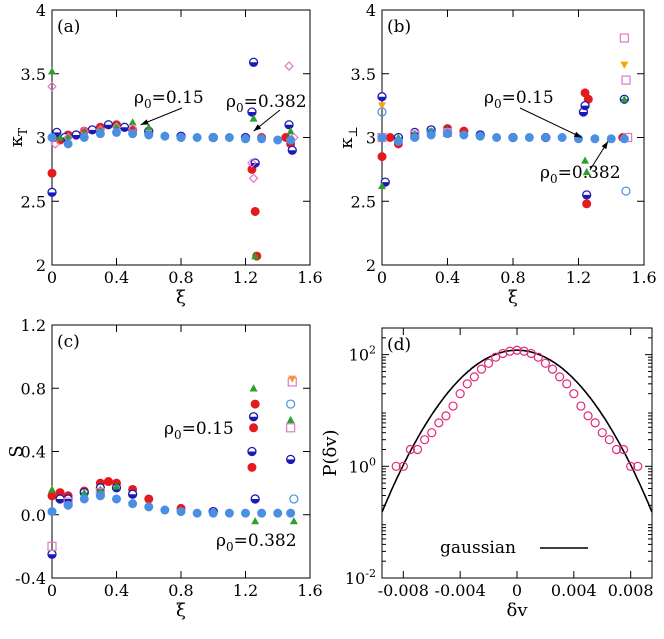 The width and height of the screenshot is (664, 639). I want to click on gaussian-curve, so click(517, 431).